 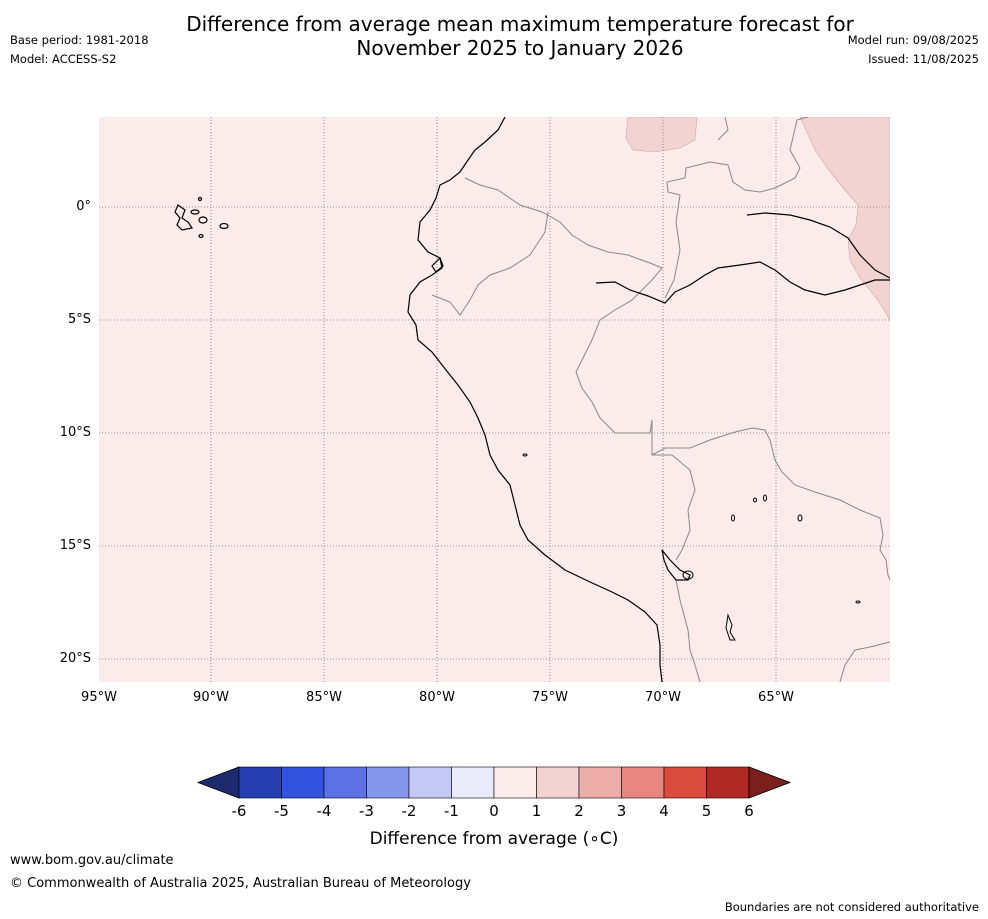 I want to click on lat-label-10s: 10°S, so click(x=75, y=432).